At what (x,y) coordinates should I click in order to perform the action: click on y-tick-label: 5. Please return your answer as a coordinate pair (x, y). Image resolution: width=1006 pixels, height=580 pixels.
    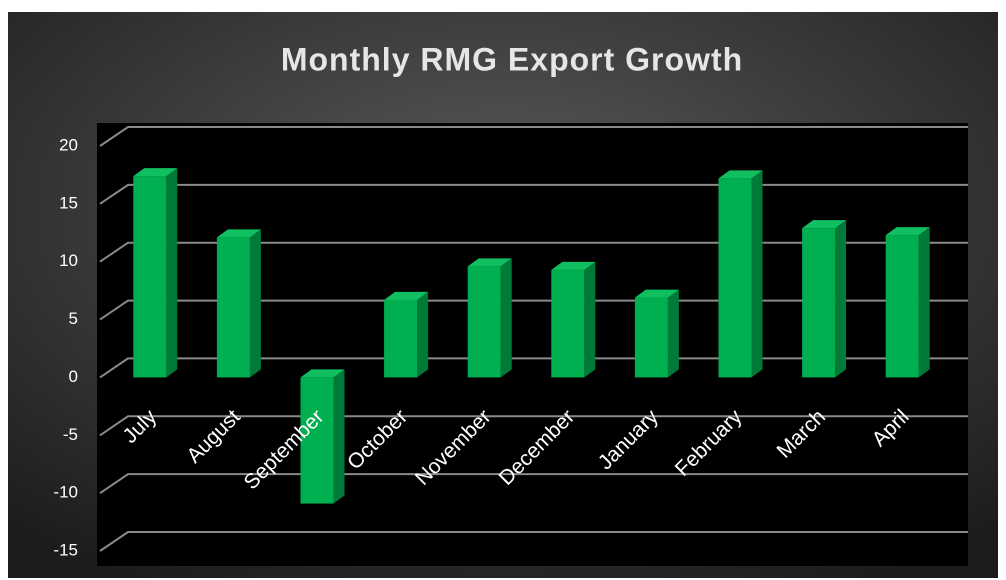
    Looking at the image, I should click on (73, 318).